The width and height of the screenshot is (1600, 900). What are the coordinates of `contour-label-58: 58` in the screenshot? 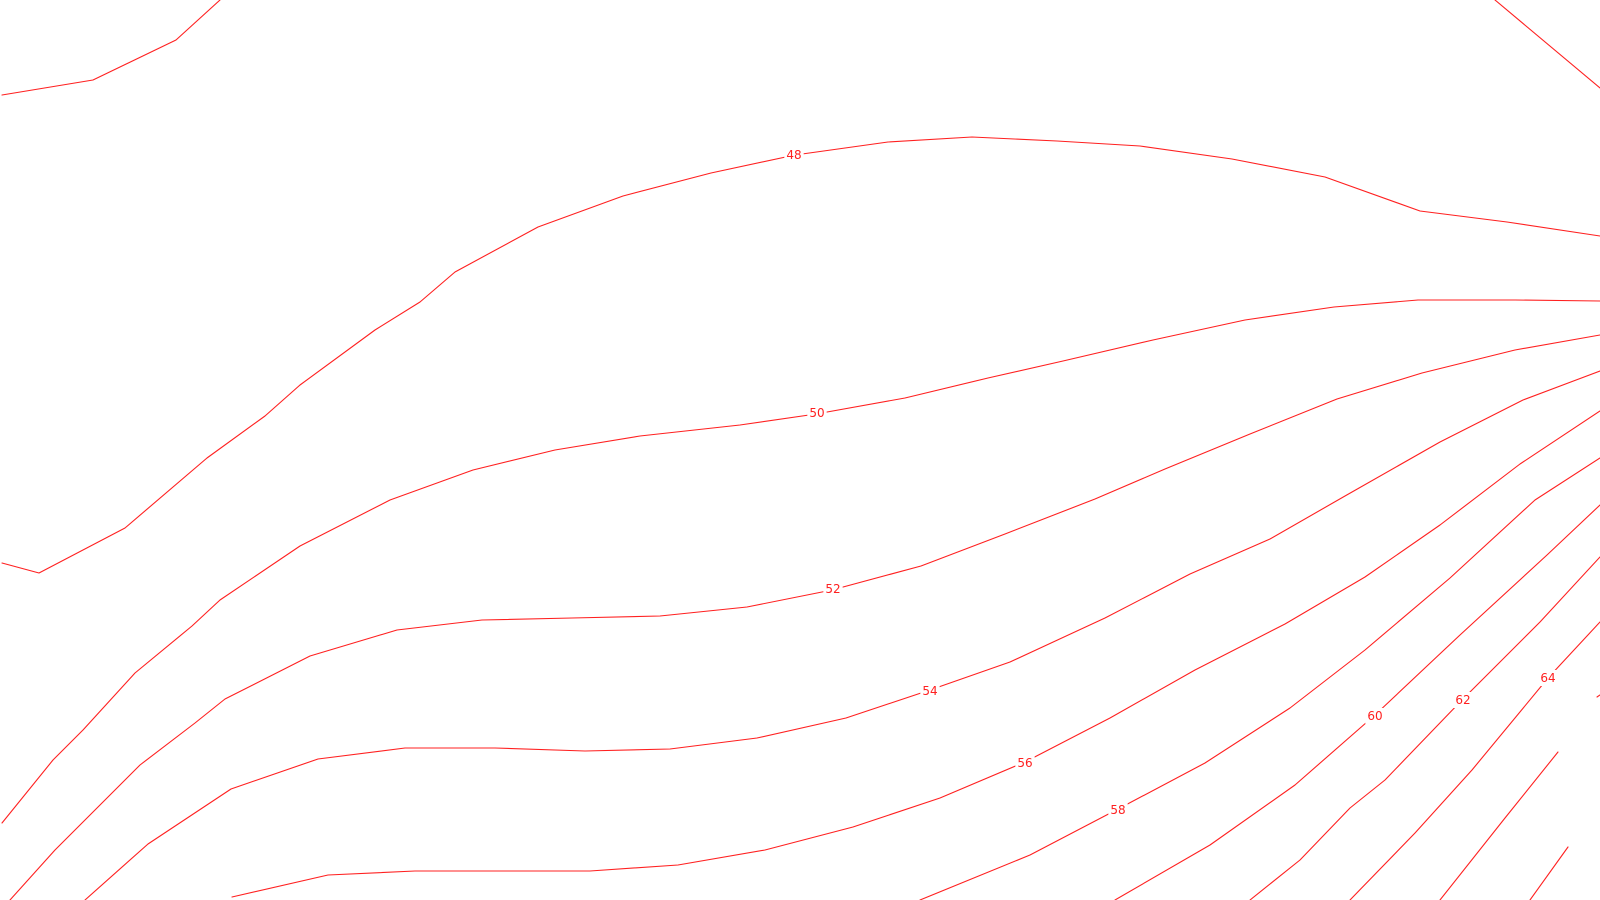 It's located at (1117, 810).